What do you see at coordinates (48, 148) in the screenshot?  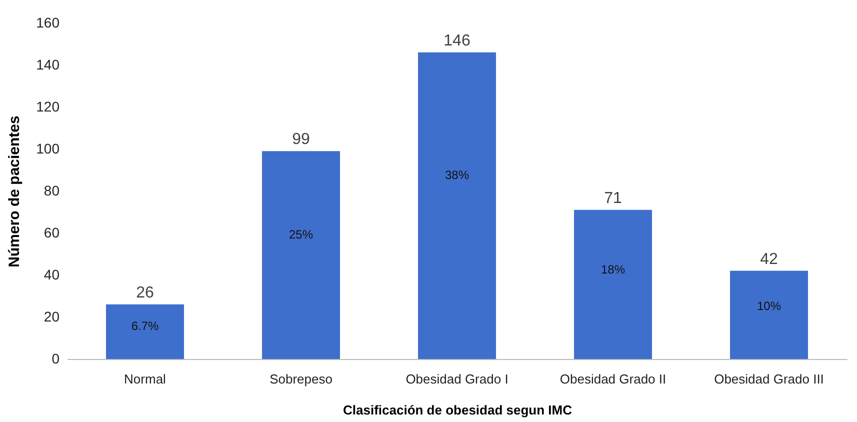 I see `y-tick-label: 100` at bounding box center [48, 148].